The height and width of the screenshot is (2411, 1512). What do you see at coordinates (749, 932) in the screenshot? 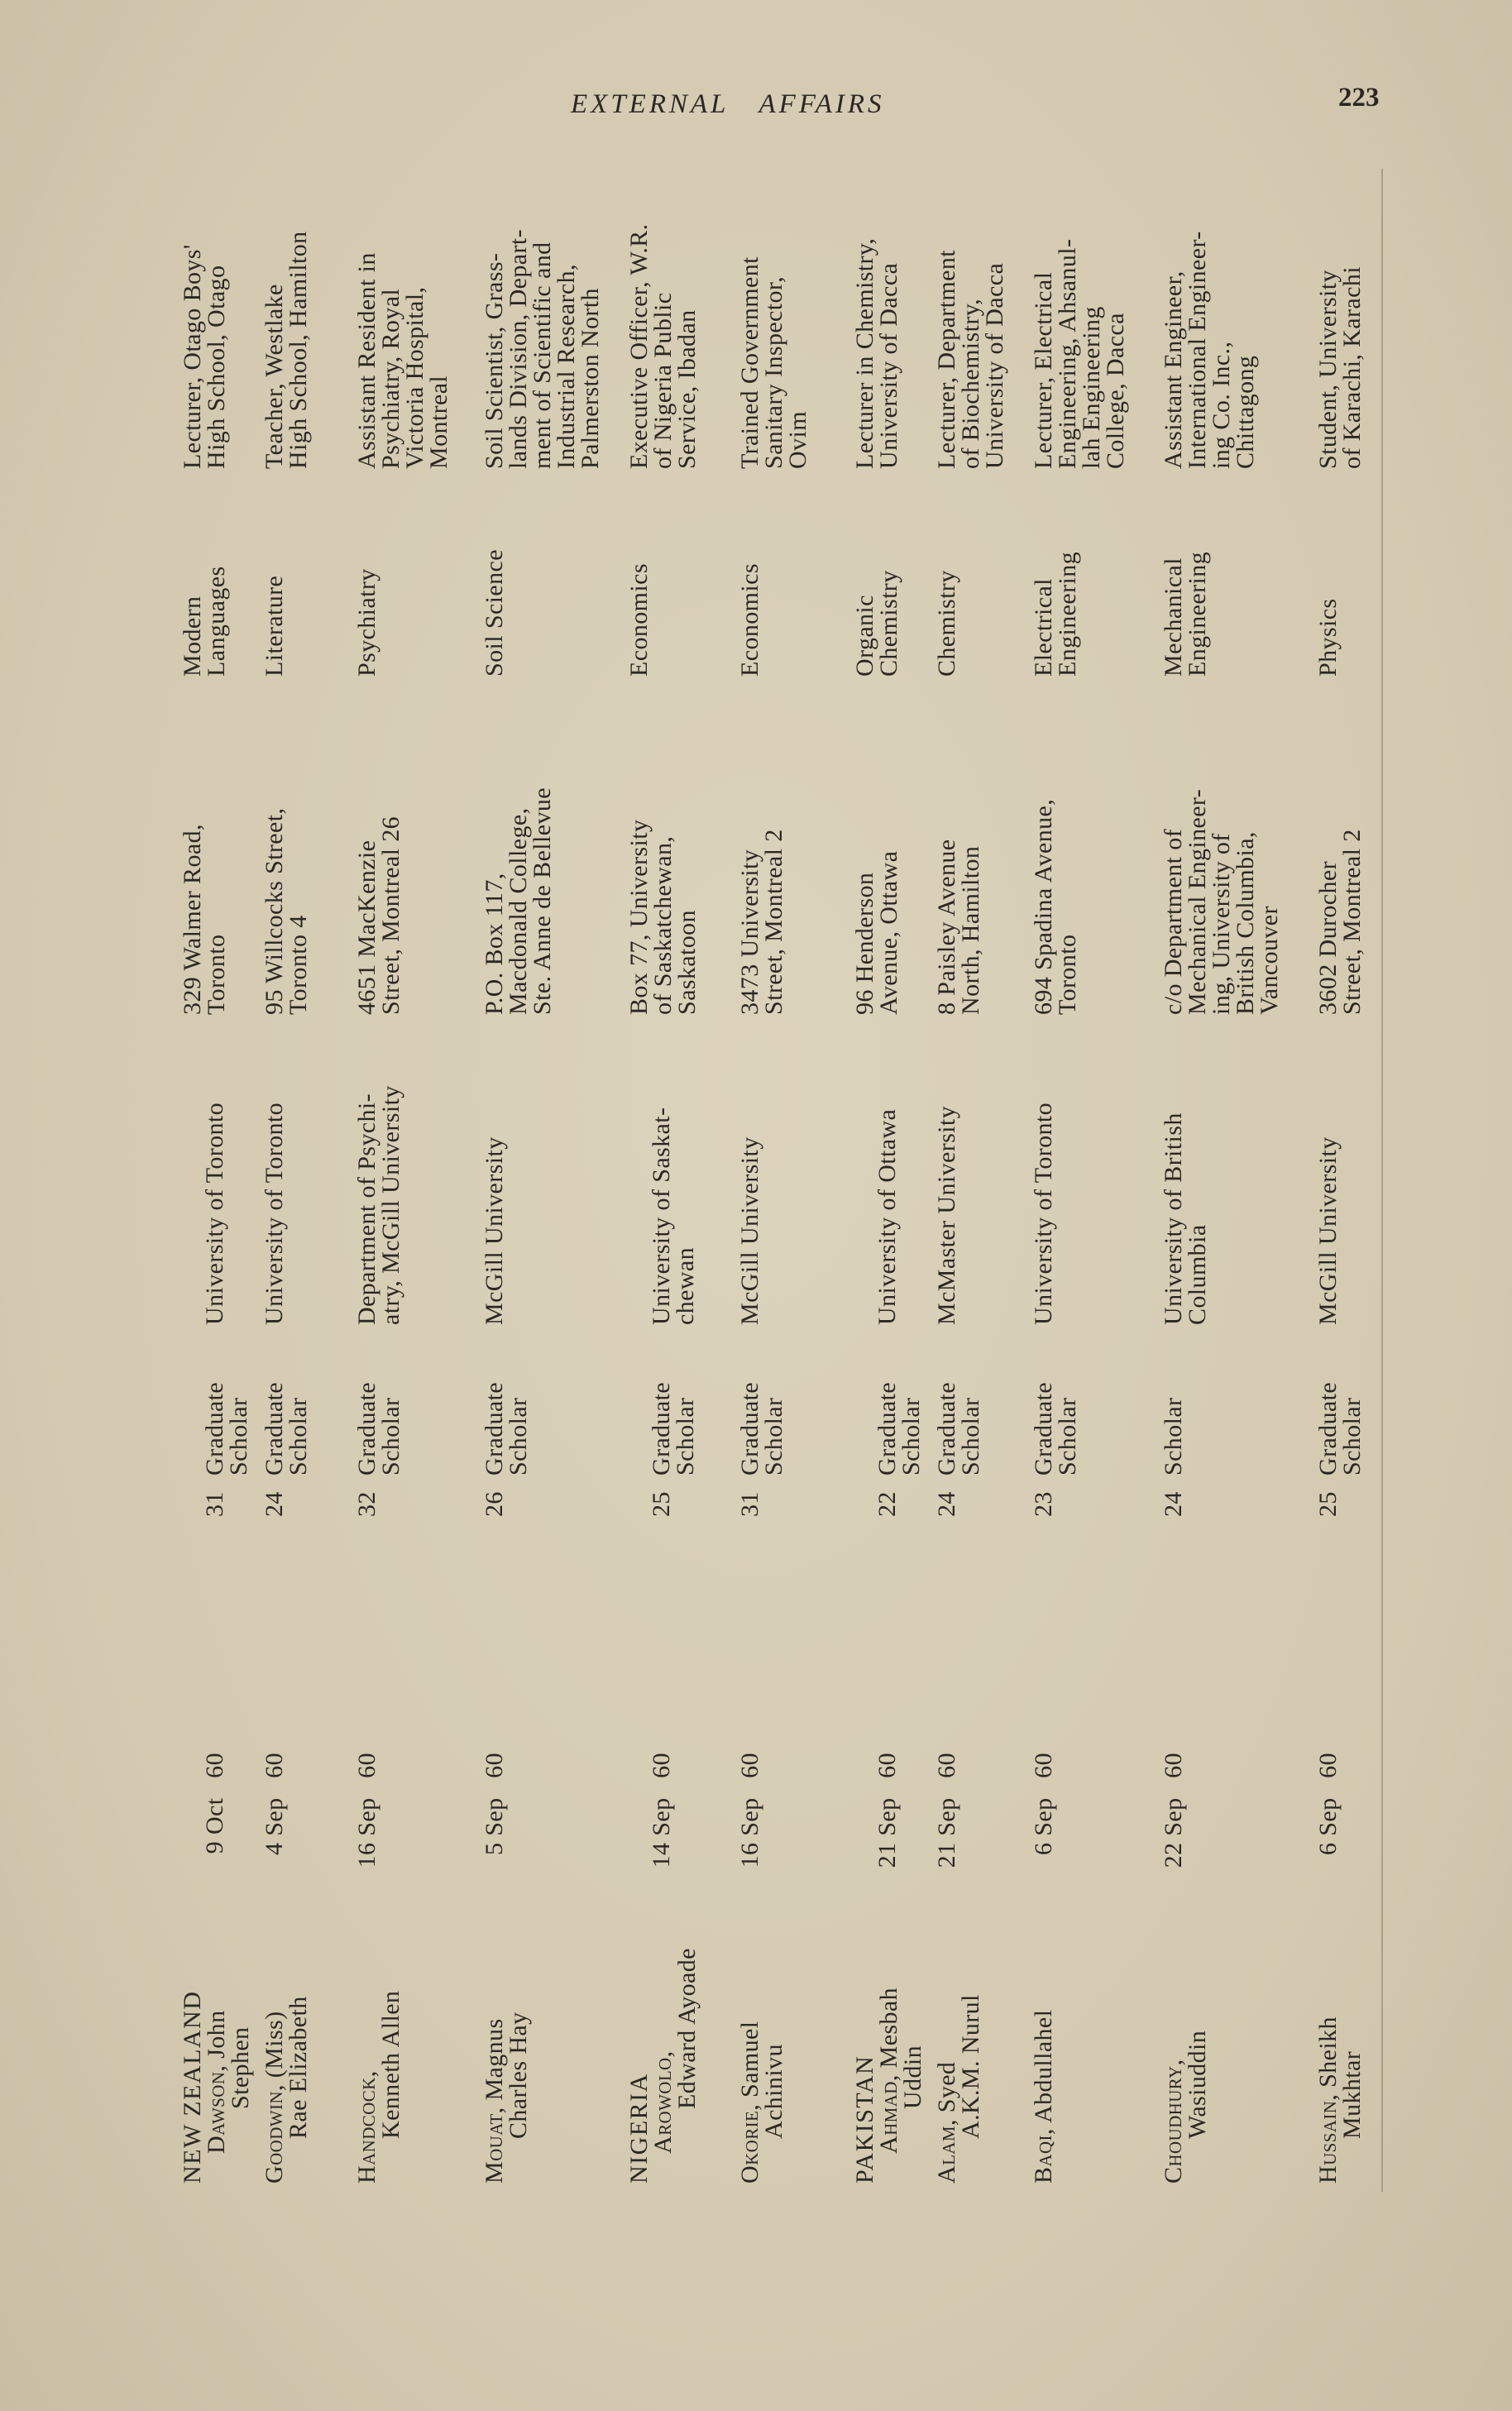
I see `address-line: 3473 University` at bounding box center [749, 932].